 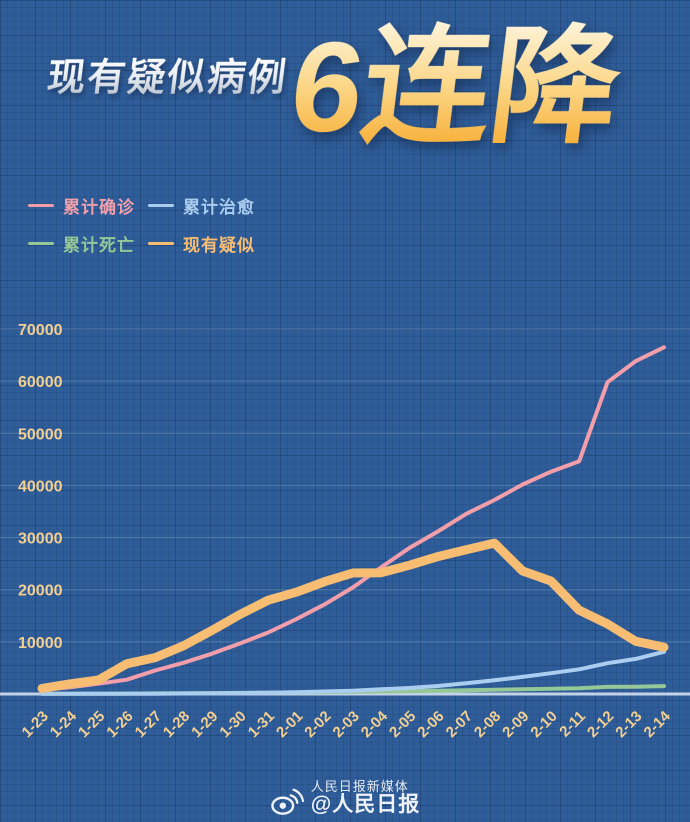 I want to click on legend-label-suspected: 现有疑似, so click(x=219, y=245).